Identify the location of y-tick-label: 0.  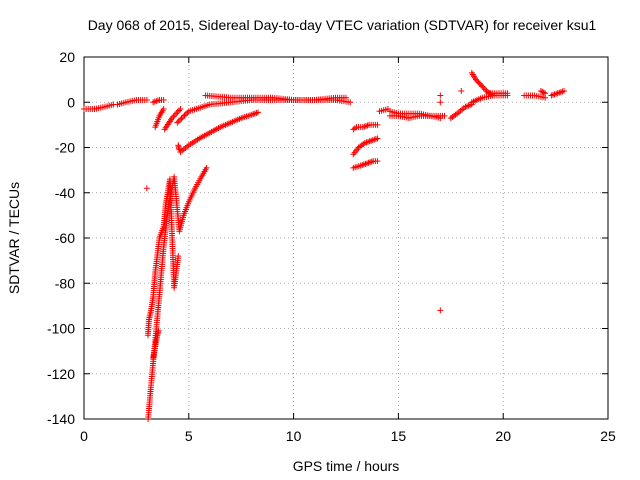
(71, 102).